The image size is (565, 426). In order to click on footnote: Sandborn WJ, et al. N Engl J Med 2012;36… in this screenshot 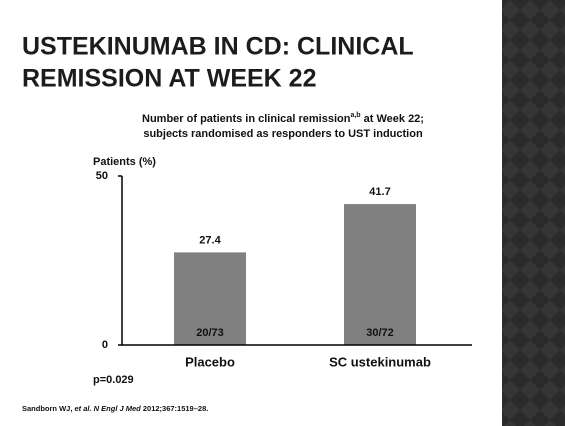, I will do `click(115, 408)`.